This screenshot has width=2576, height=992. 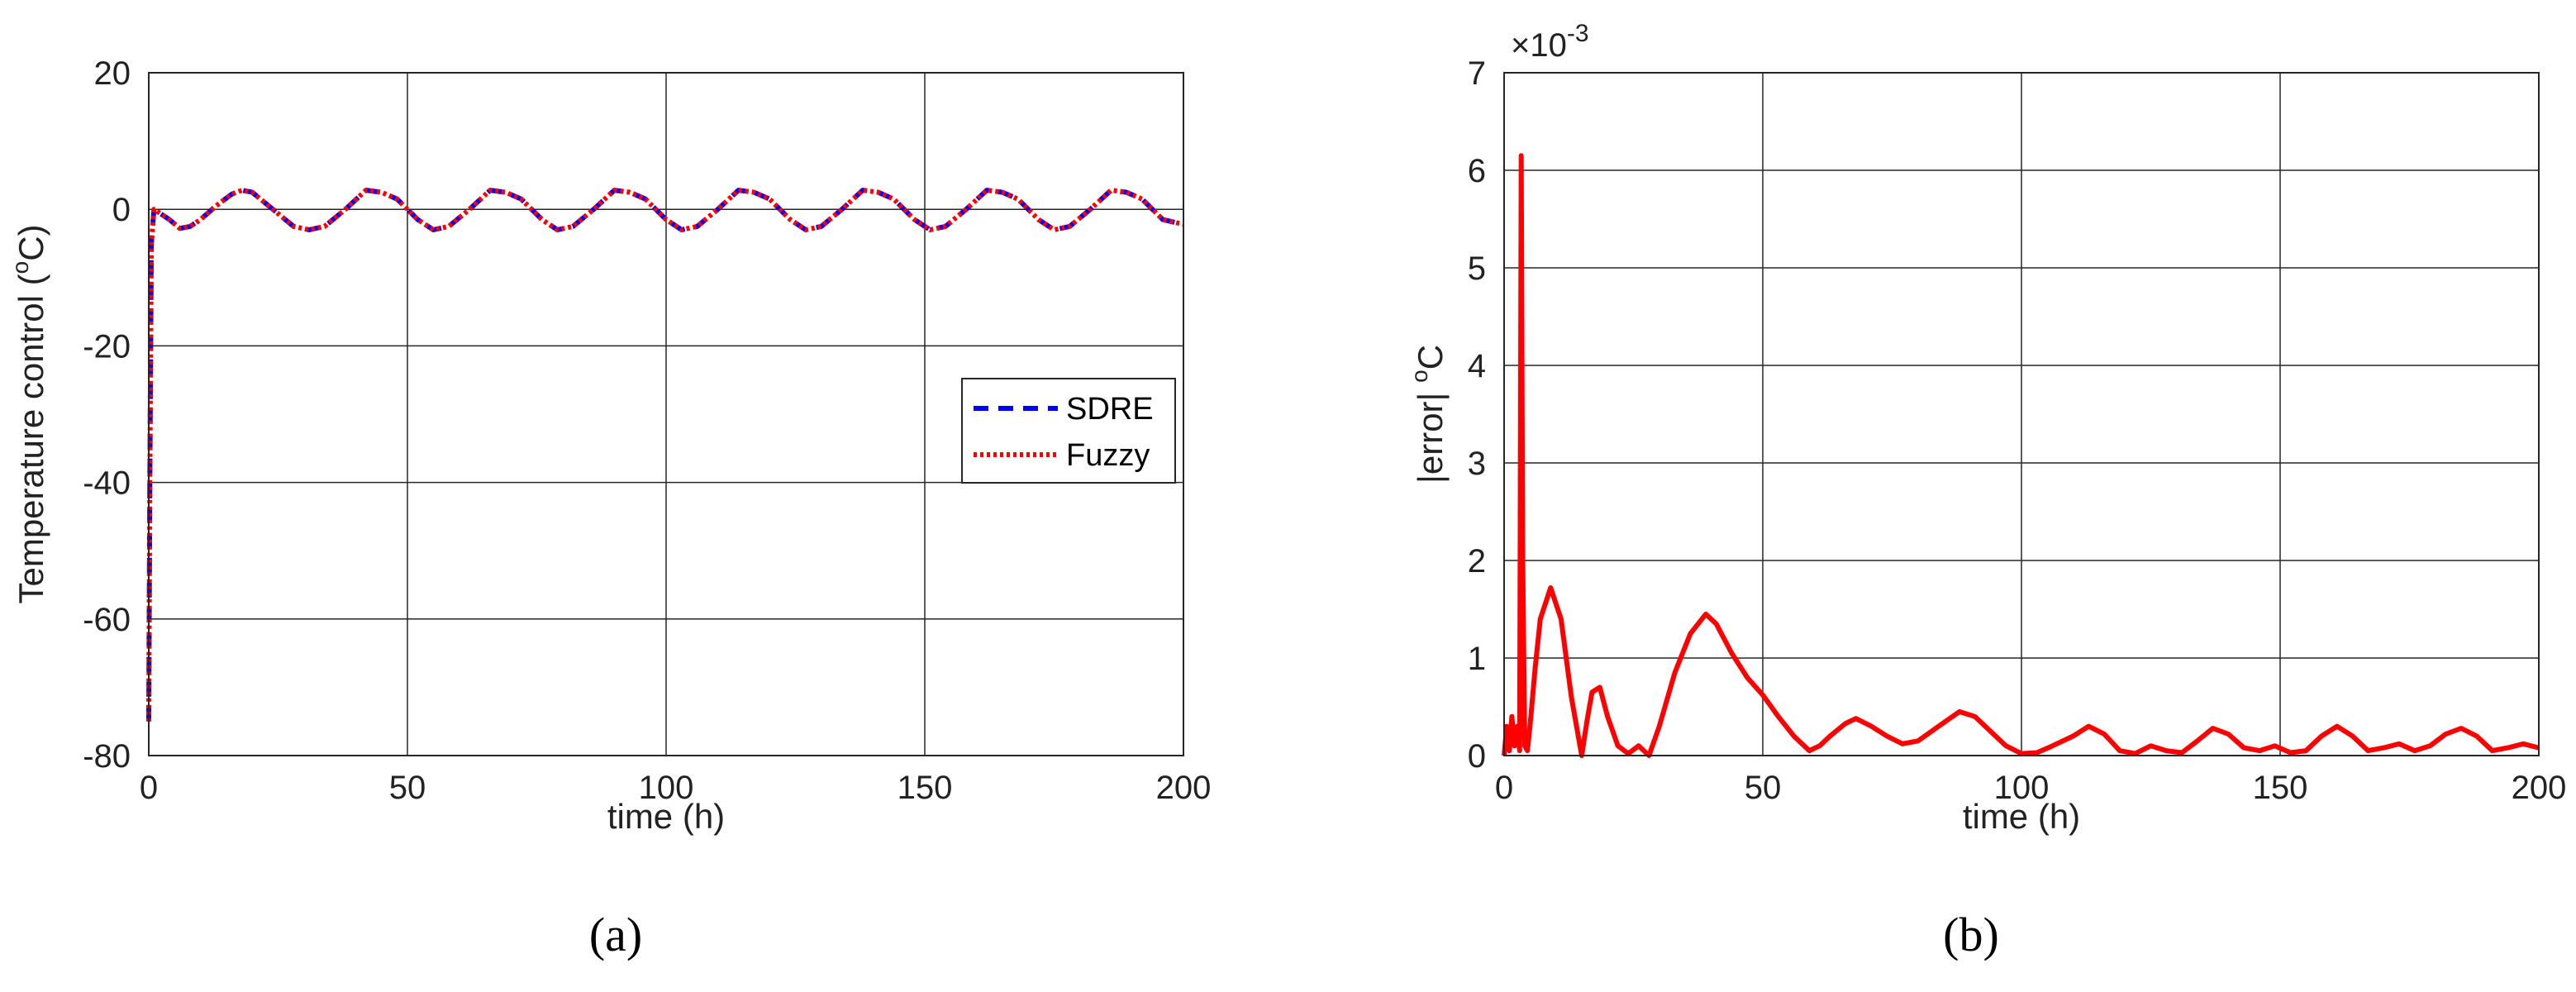 I want to click on panel-b-y-tick-label: 0, so click(x=1477, y=756).